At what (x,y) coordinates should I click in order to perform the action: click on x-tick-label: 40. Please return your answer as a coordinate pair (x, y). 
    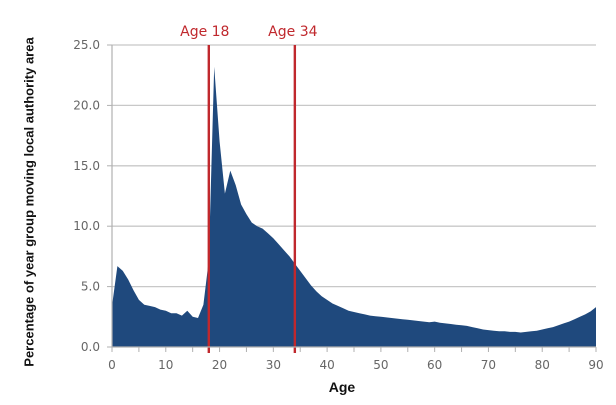
    Looking at the image, I should click on (326, 365).